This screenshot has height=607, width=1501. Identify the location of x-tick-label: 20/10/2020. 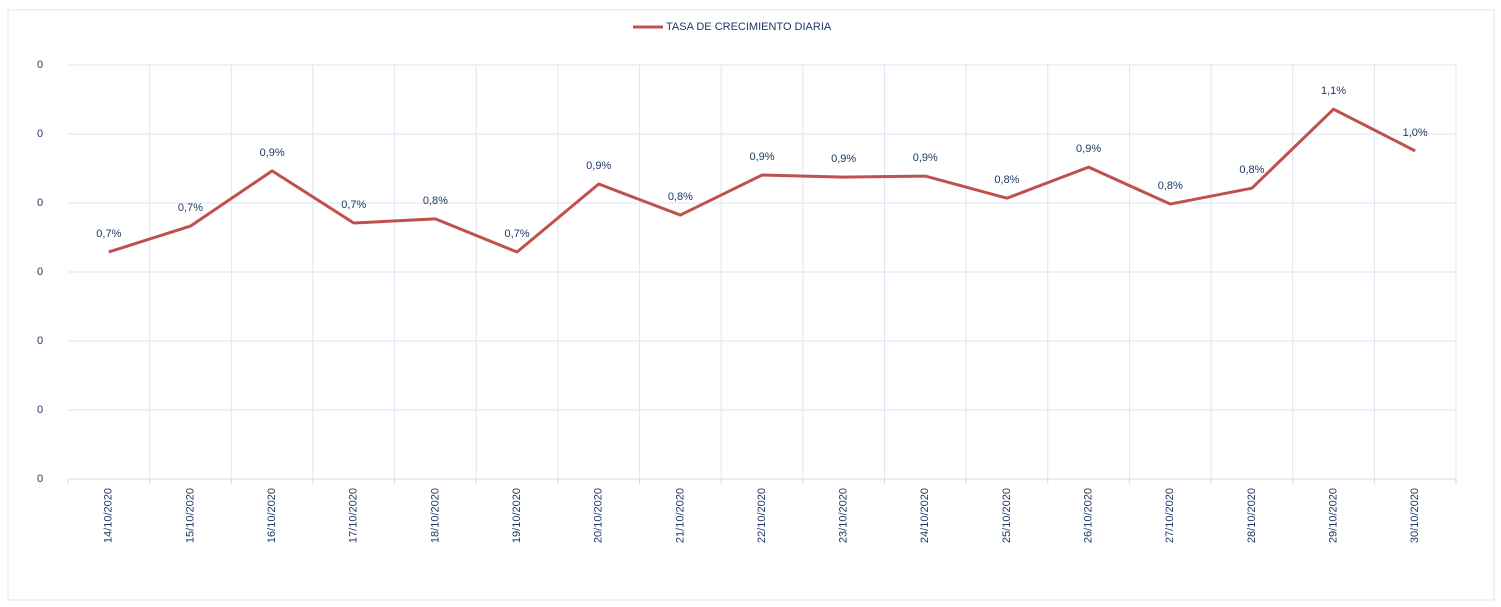
(599, 515).